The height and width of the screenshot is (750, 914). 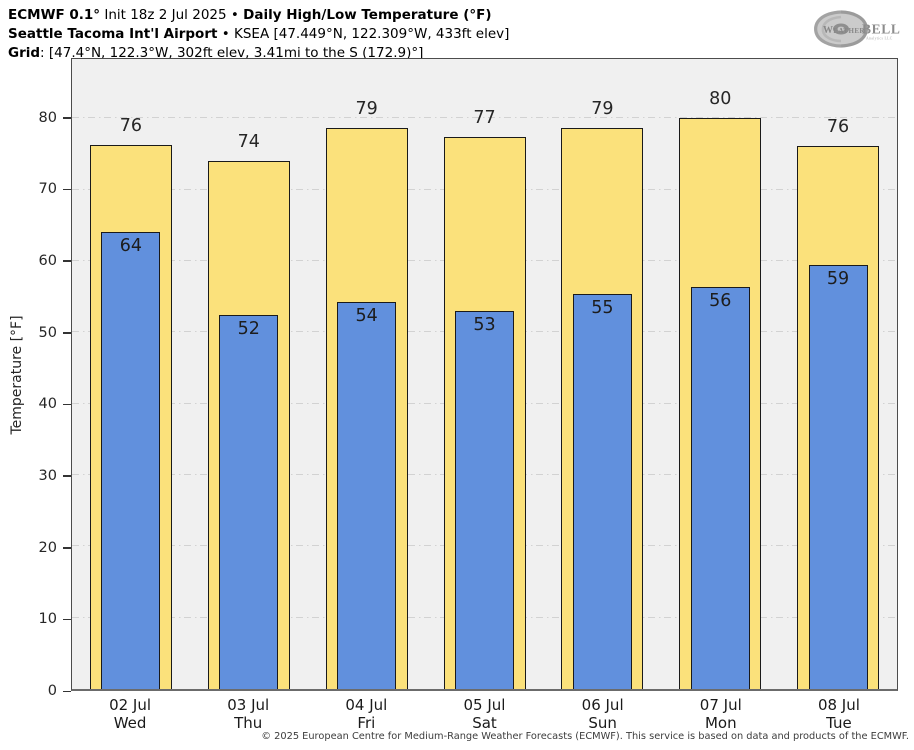 What do you see at coordinates (720, 705) in the screenshot?
I see `x-tick-date: 07 Jul` at bounding box center [720, 705].